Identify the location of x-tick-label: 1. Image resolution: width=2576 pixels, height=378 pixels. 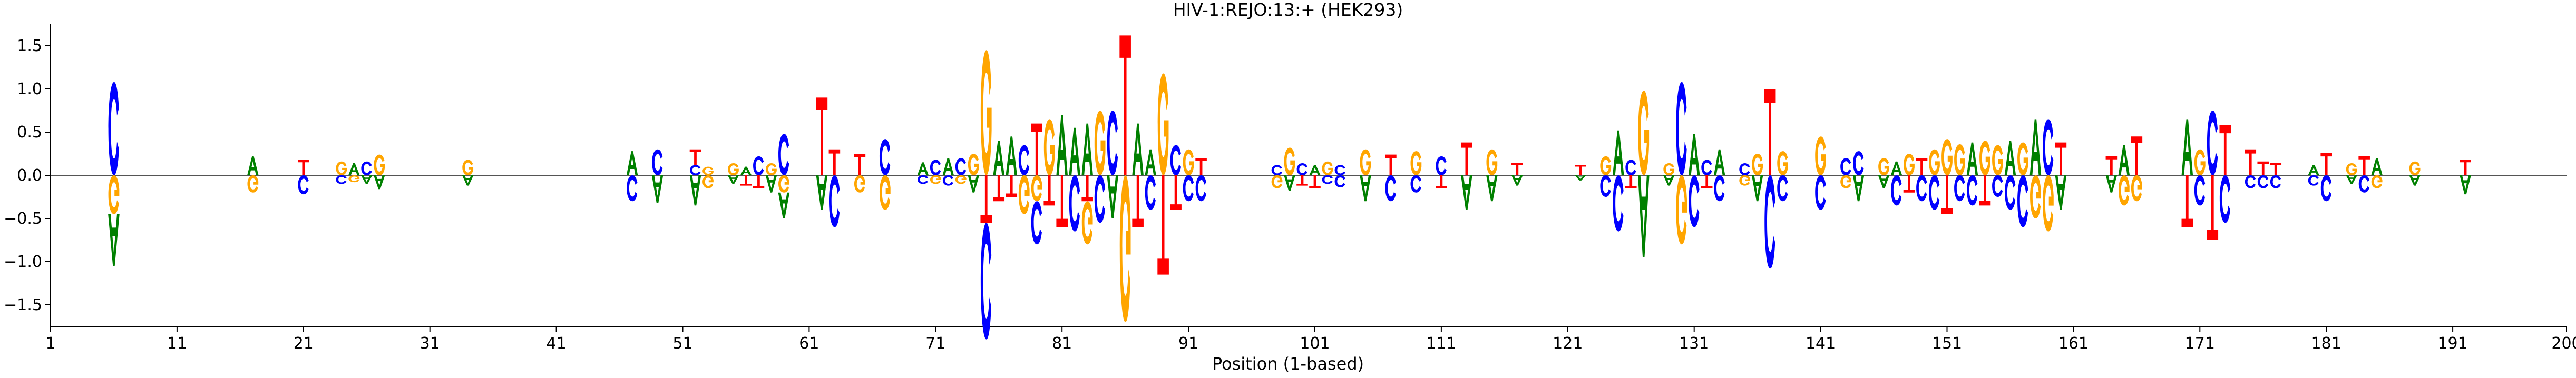
(50, 344).